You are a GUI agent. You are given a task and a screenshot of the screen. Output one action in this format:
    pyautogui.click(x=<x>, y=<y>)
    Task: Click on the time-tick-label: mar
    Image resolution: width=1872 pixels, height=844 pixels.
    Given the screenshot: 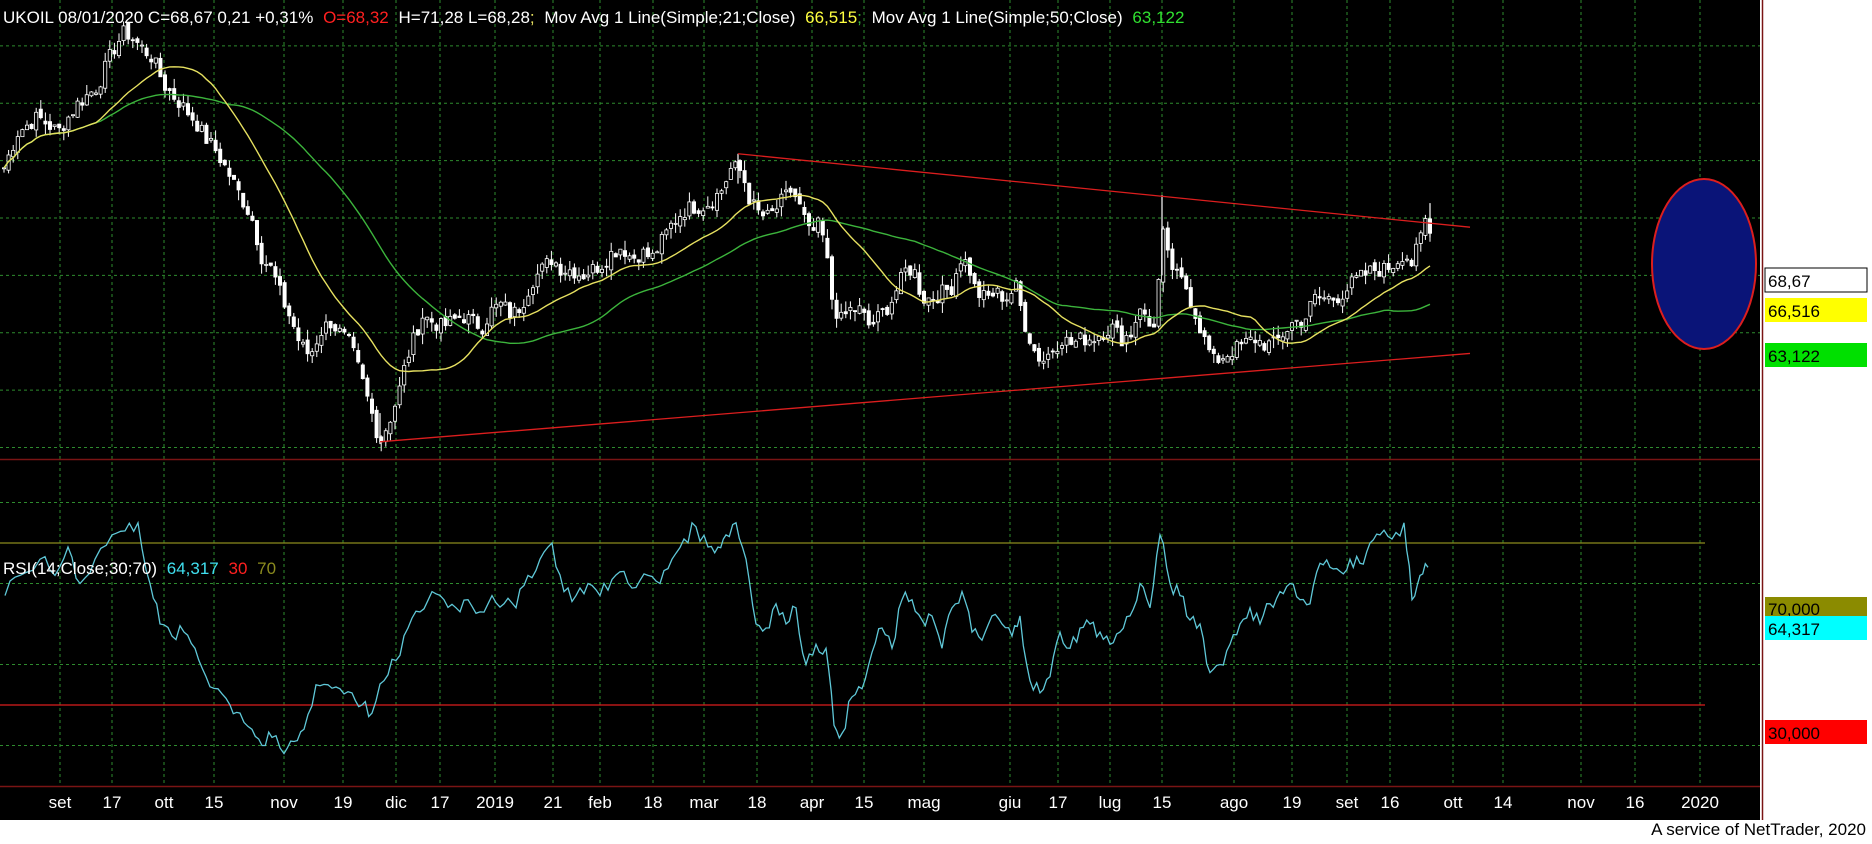 What is the action you would take?
    pyautogui.click(x=704, y=802)
    